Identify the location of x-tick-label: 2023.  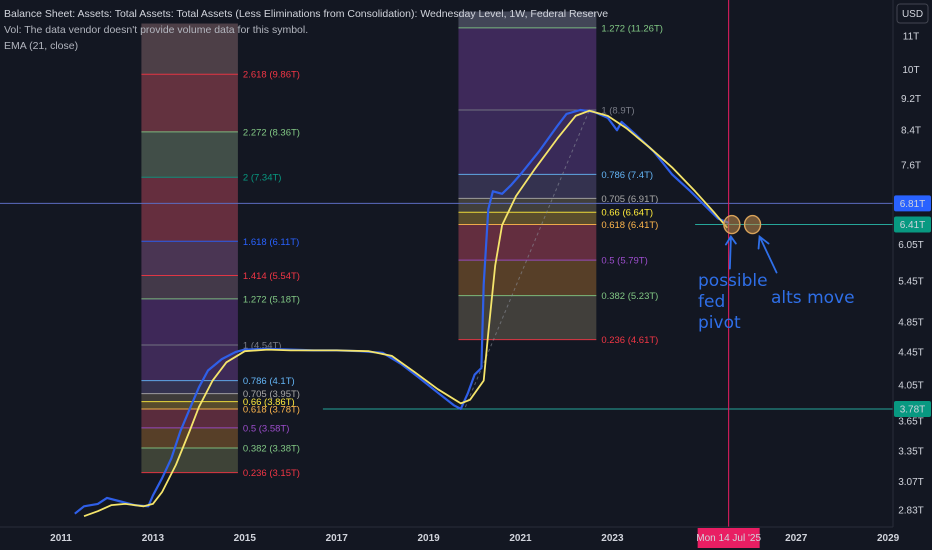
(612, 538).